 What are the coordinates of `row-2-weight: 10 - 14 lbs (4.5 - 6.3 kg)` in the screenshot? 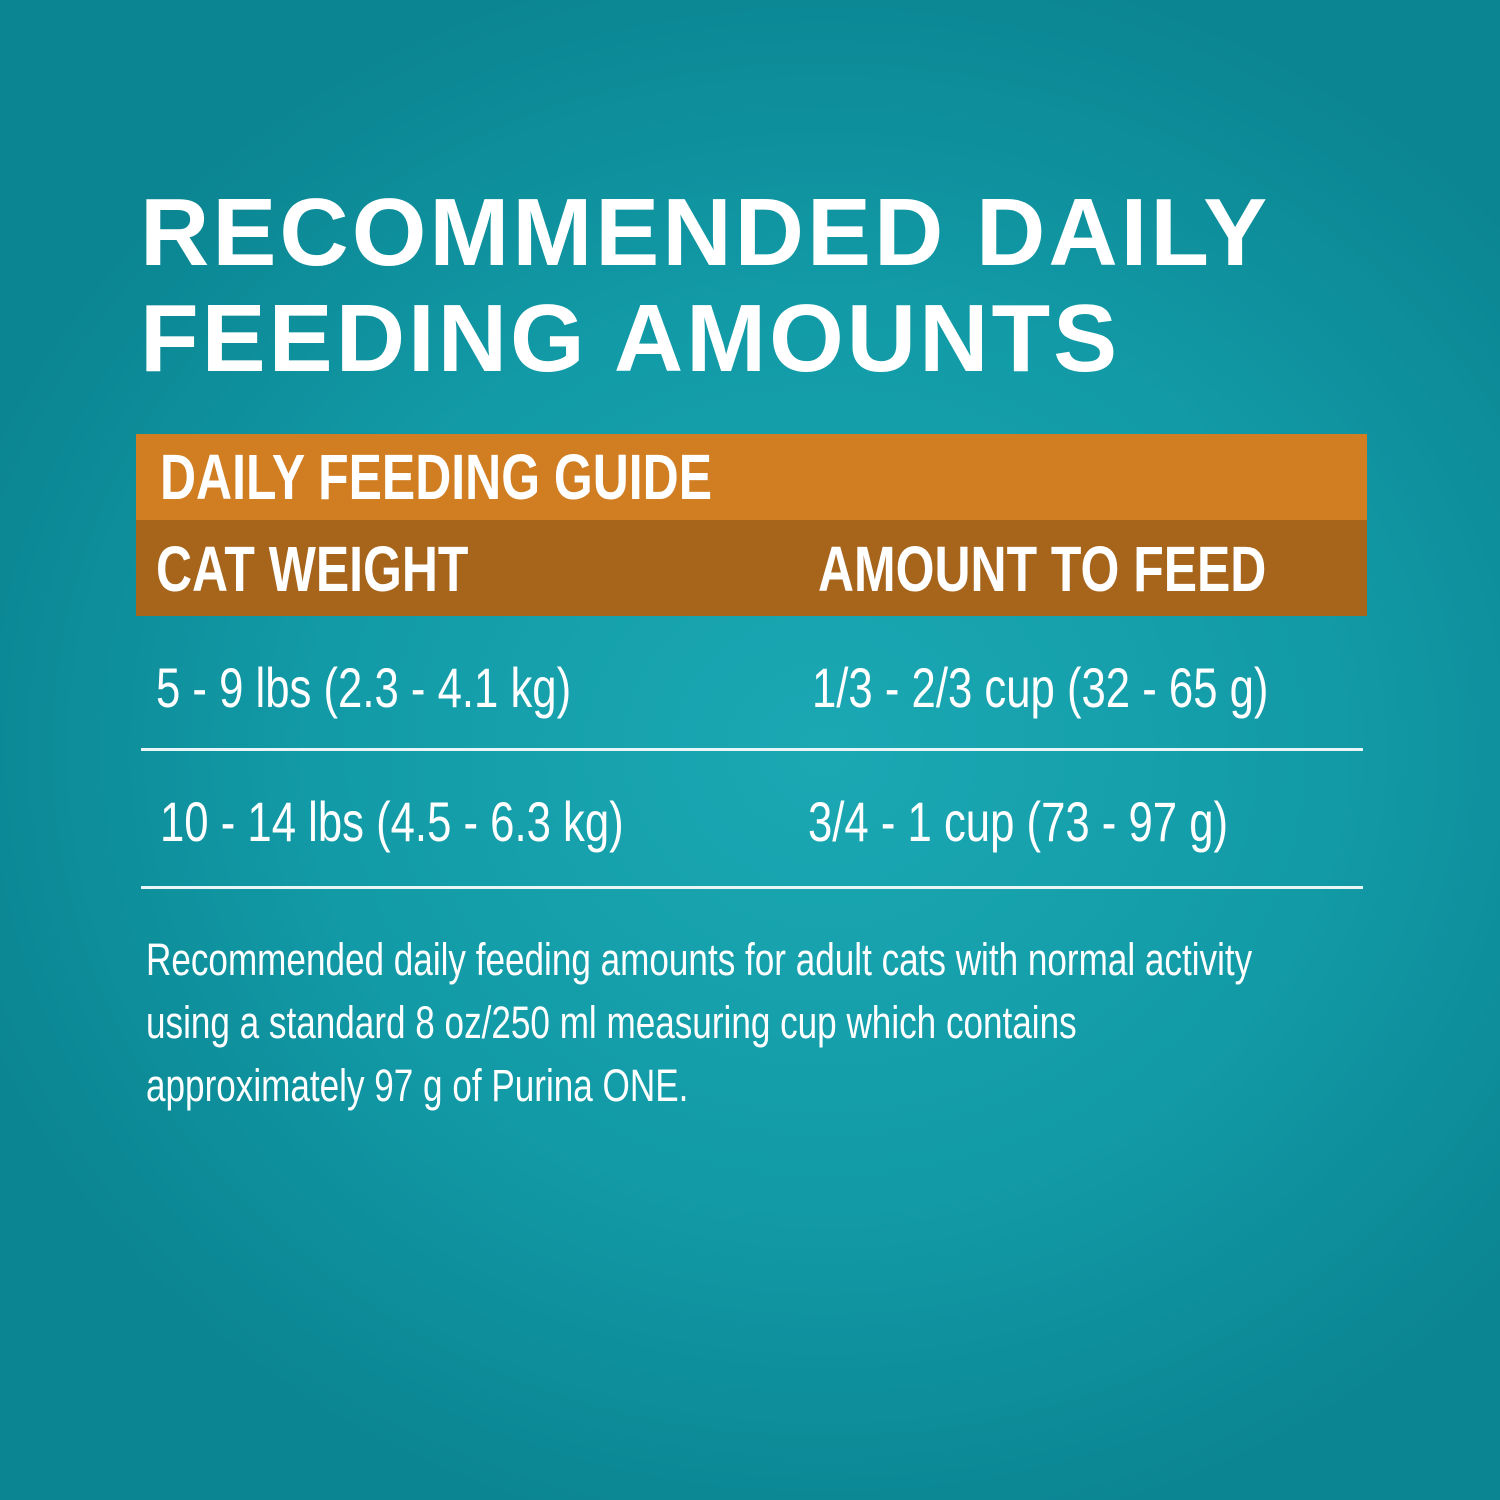 It's located at (392, 821).